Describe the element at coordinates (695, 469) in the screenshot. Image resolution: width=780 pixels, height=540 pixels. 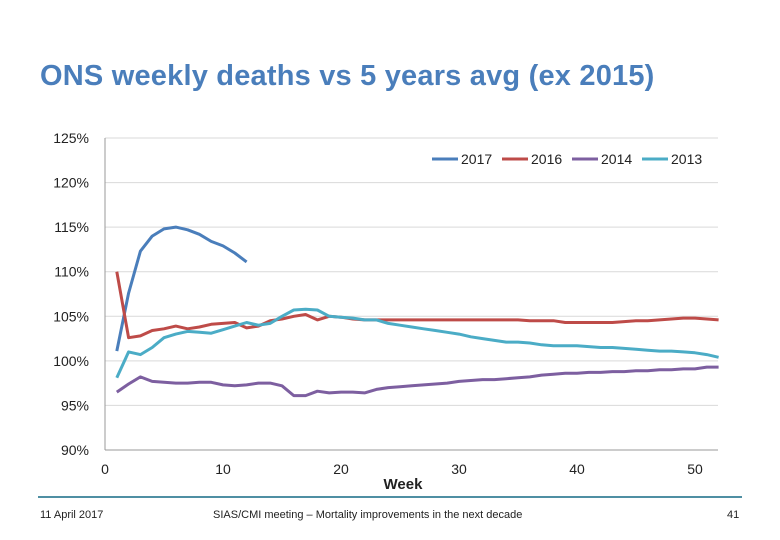
I see `x-tick-label: 50` at that location.